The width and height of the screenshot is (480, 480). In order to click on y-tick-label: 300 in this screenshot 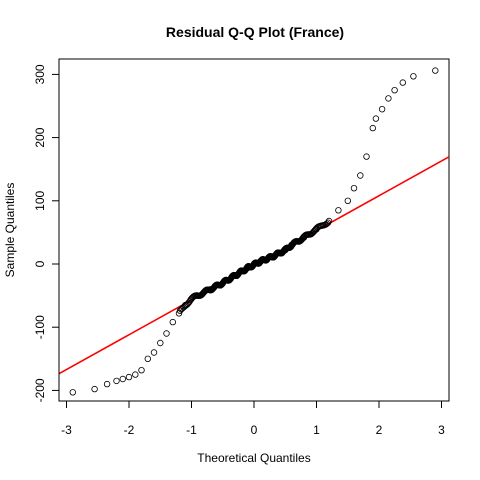, I will do `click(40, 74)`.